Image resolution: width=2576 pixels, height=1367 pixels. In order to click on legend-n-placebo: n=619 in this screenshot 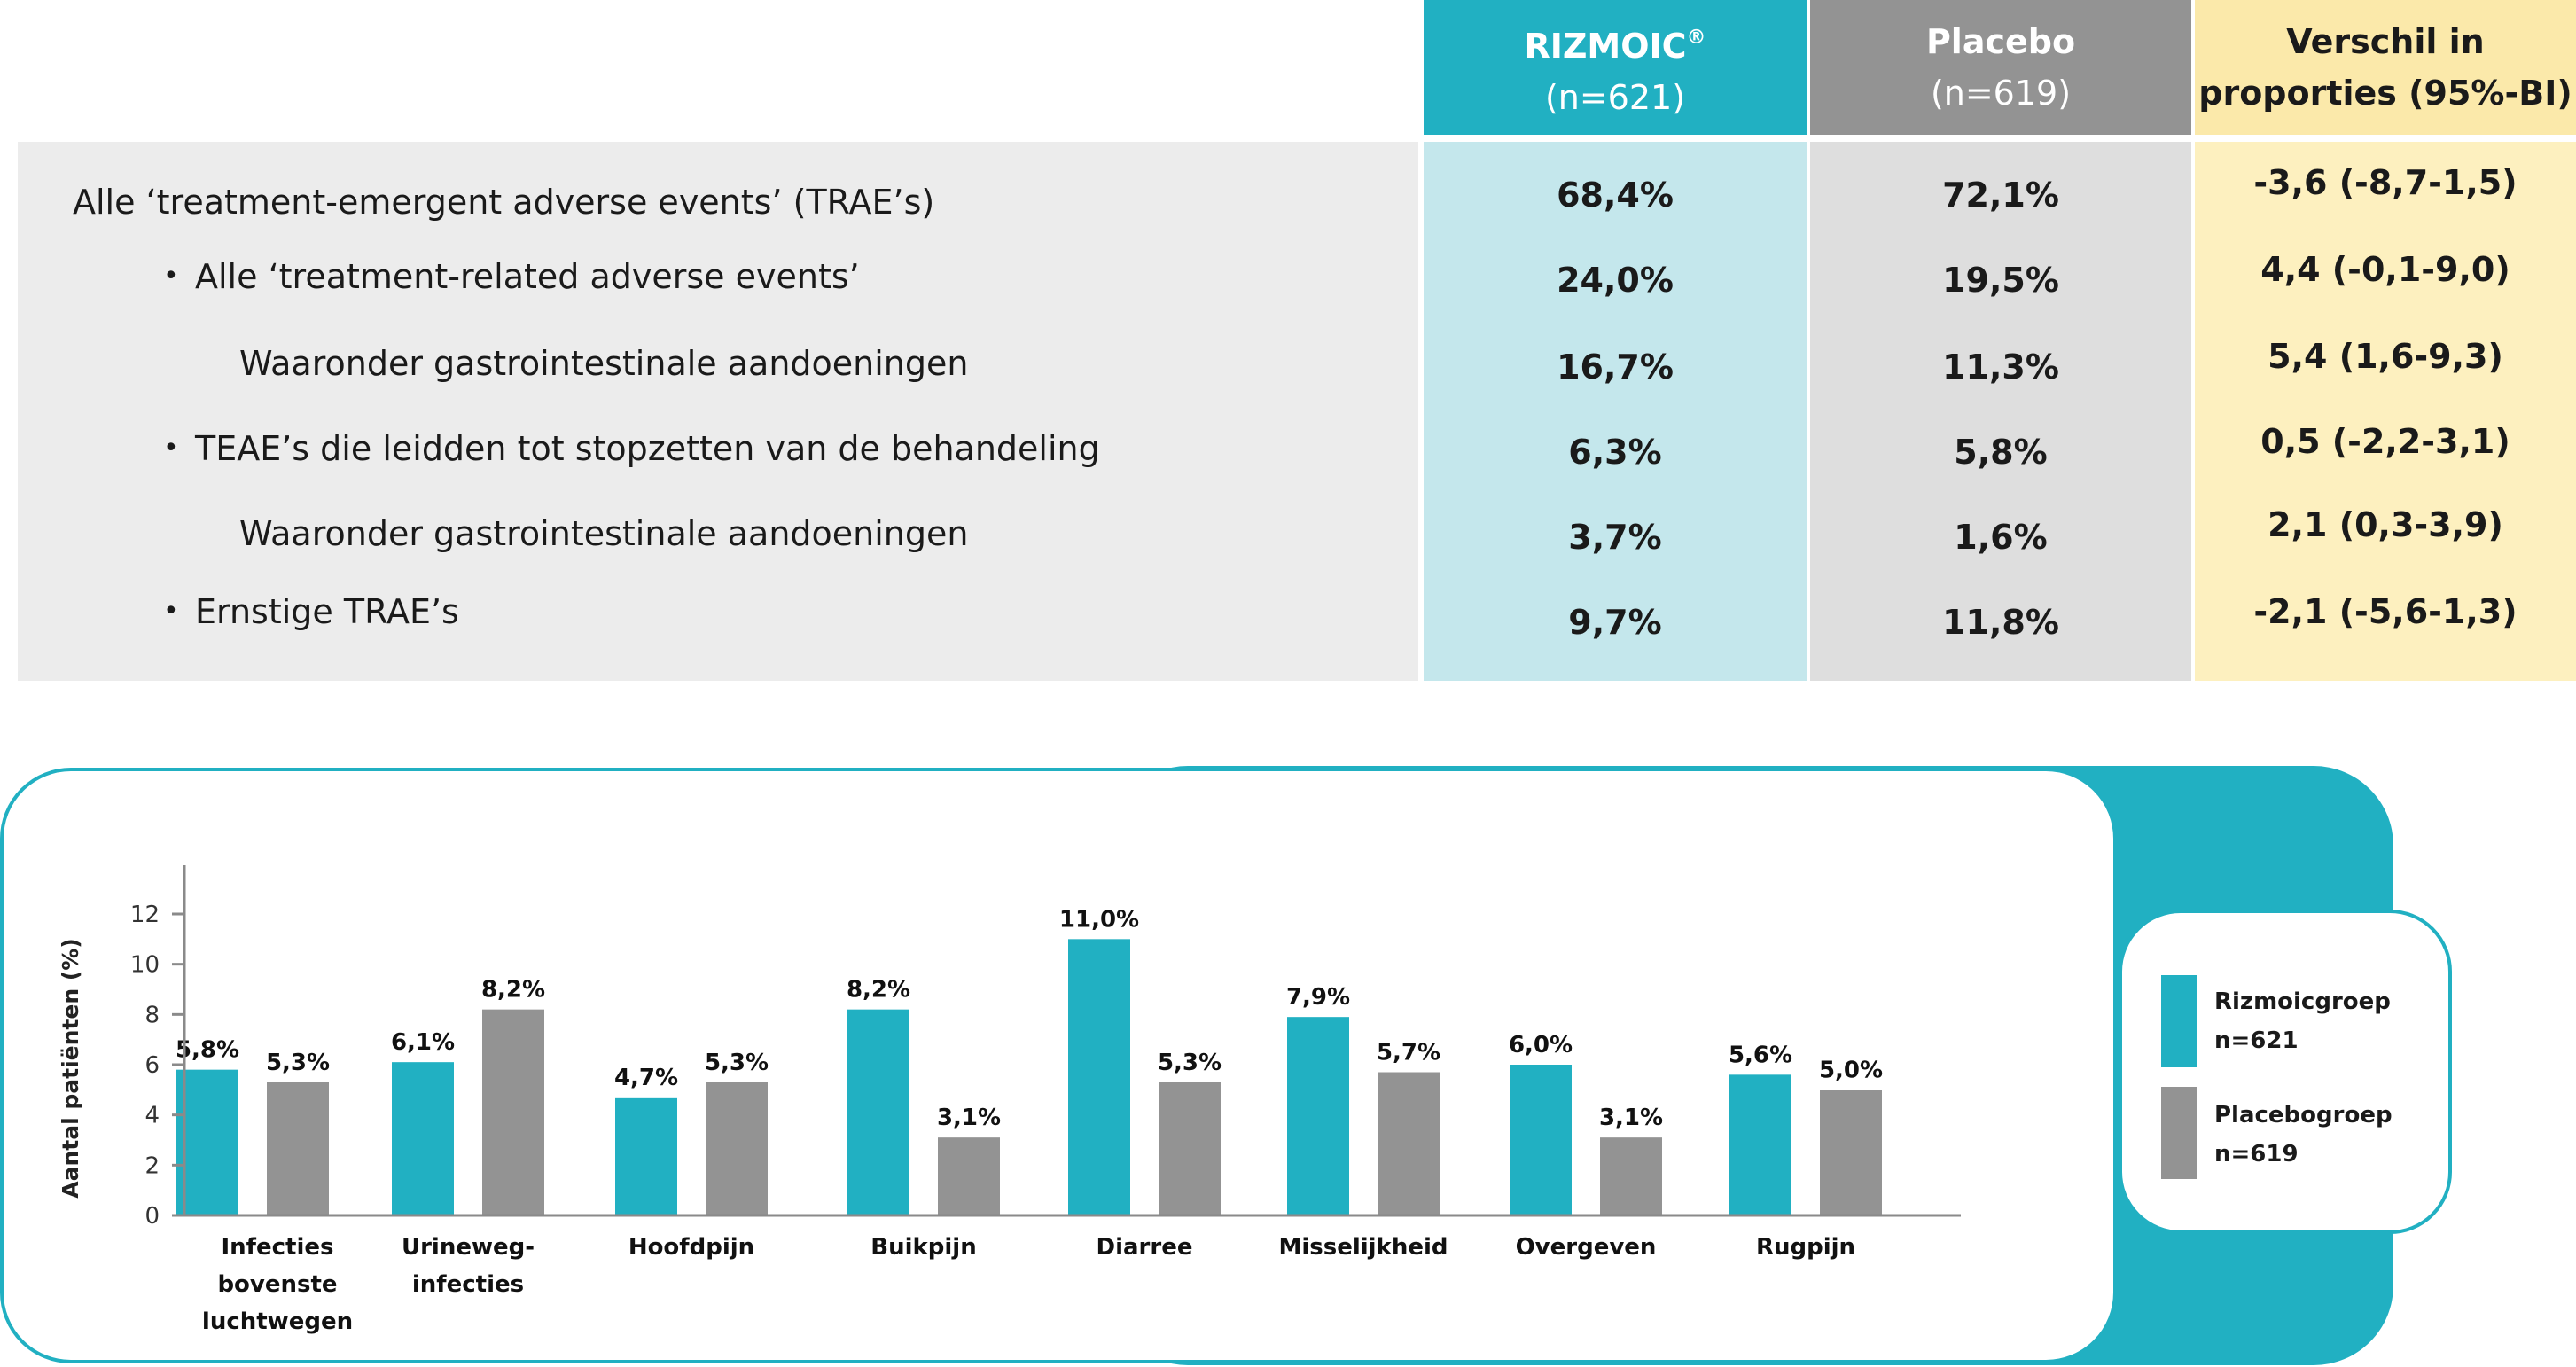, I will do `click(2256, 1154)`.